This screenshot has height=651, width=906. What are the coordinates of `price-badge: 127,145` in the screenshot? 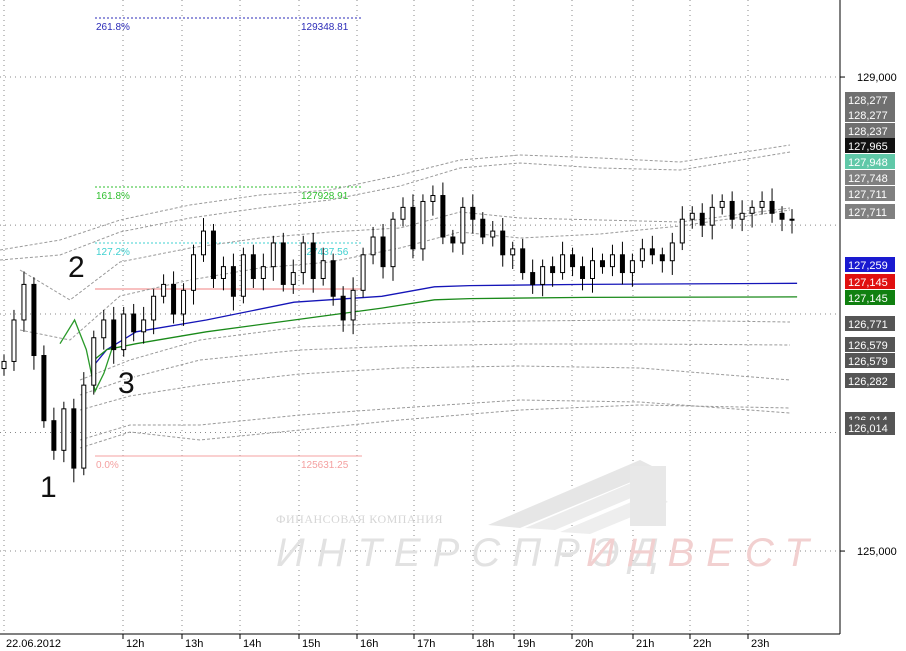 It's located at (870, 281).